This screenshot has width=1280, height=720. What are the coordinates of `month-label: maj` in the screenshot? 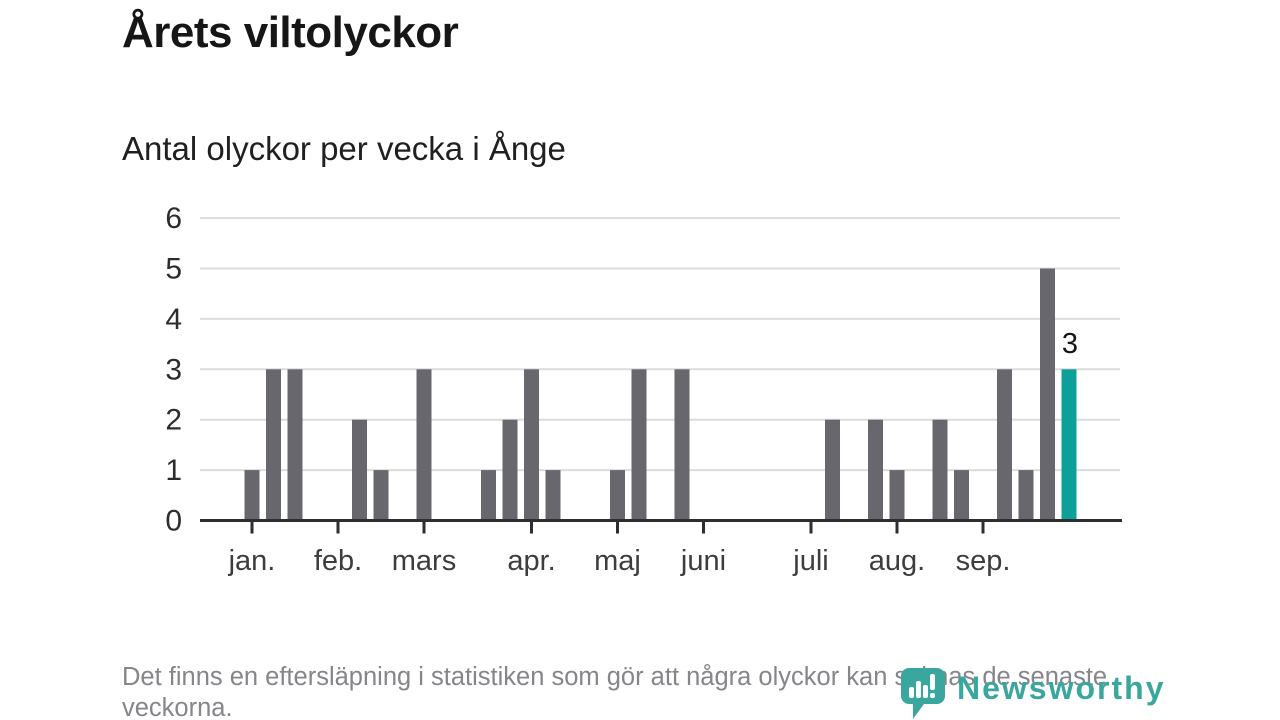 It's located at (617, 561).